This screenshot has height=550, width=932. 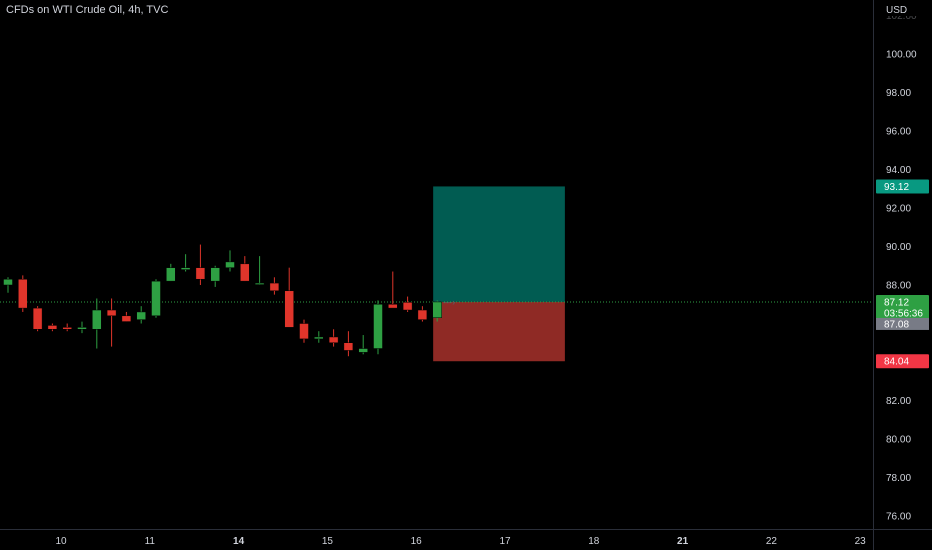 What do you see at coordinates (896, 187) in the screenshot?
I see `target-price-tag-text: 93.12` at bounding box center [896, 187].